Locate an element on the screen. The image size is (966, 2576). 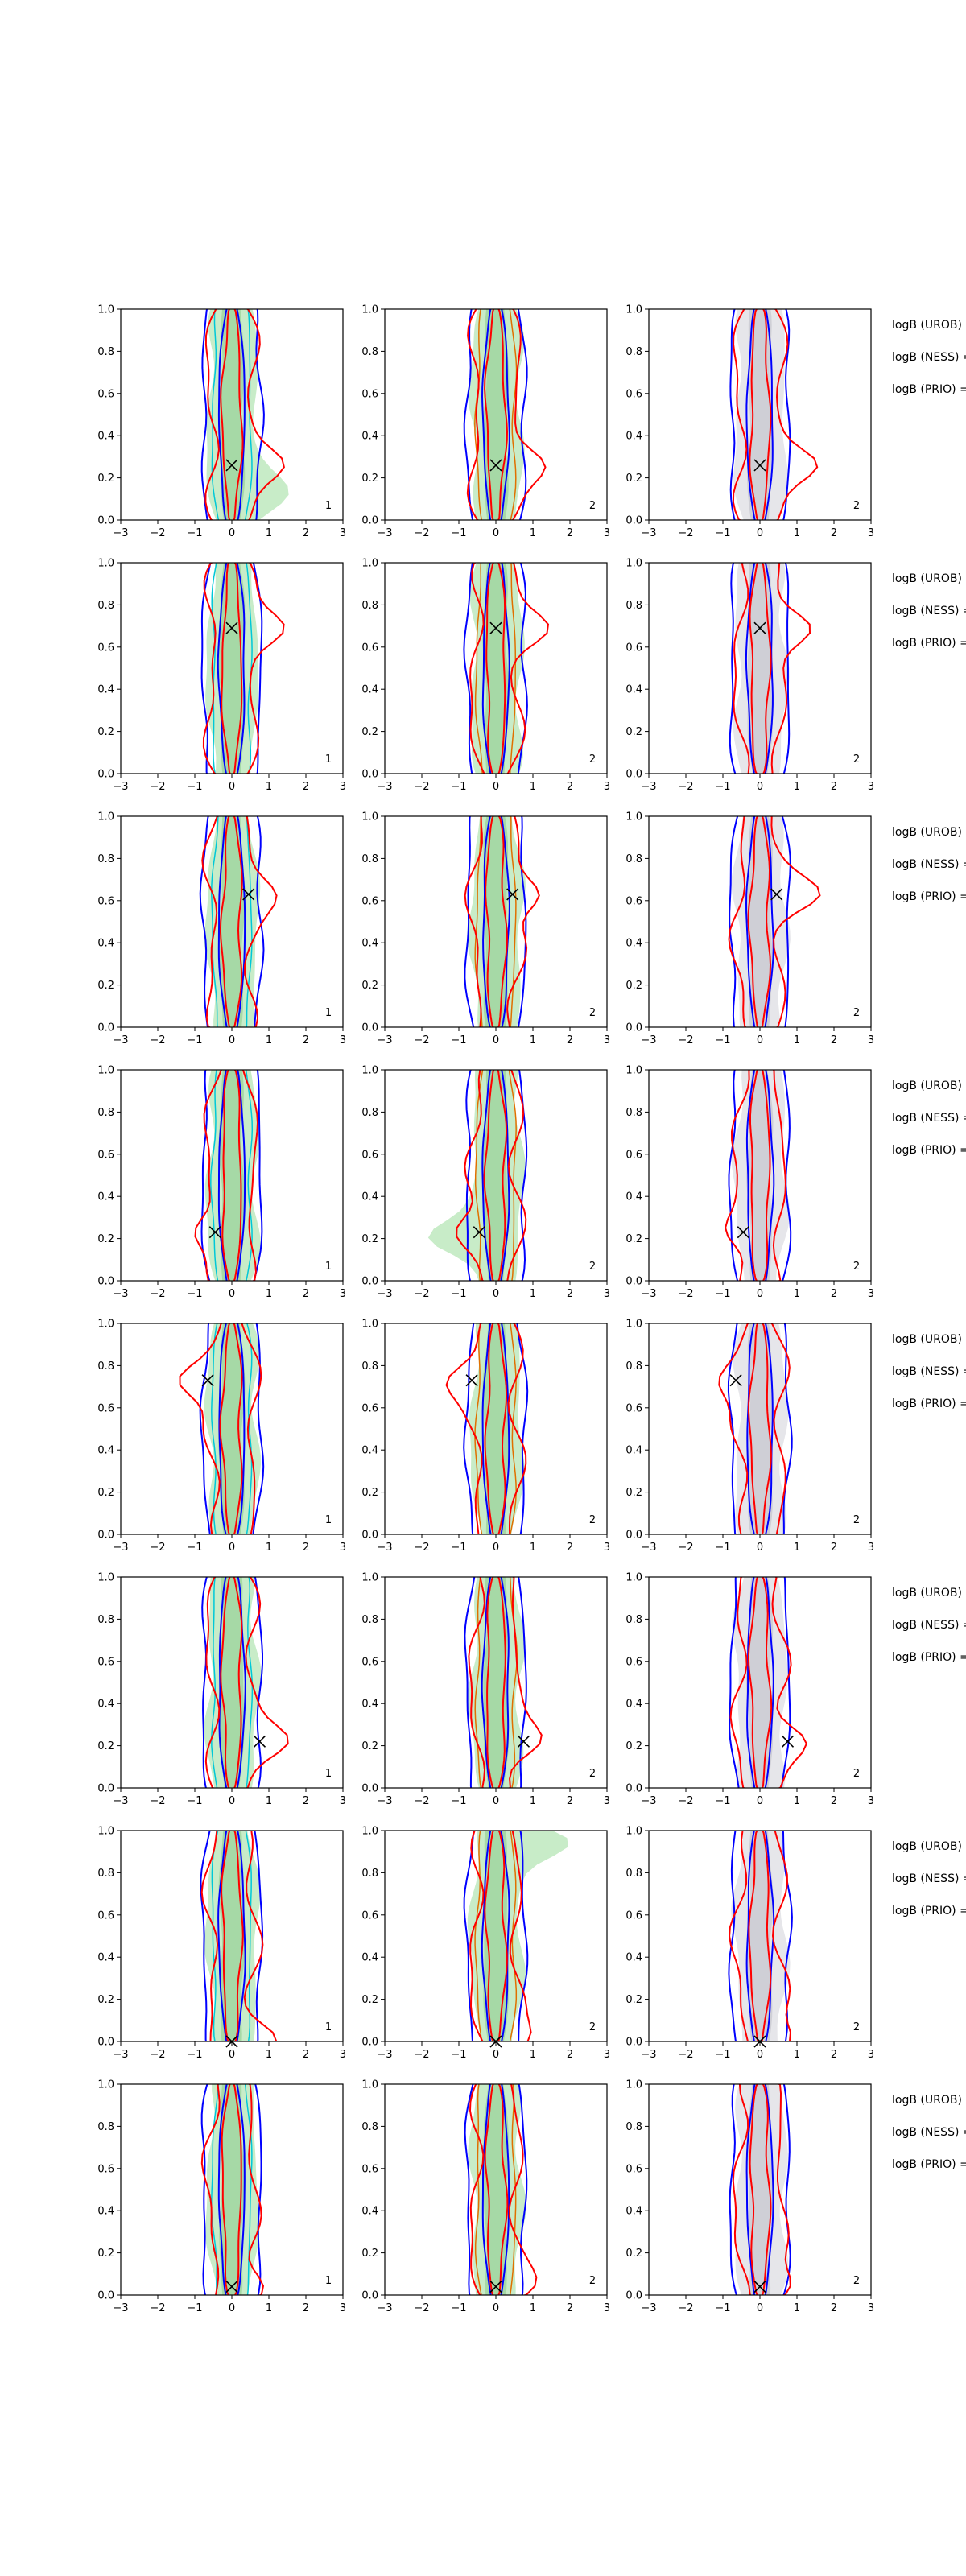
outer-density-fill is located at coordinates (476, 1175).